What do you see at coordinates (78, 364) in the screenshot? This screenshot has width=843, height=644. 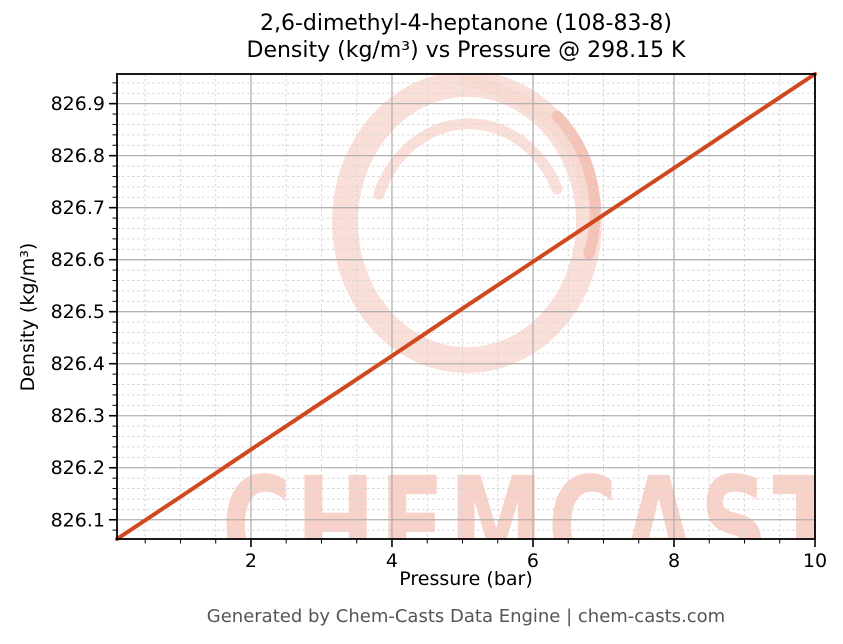 I see `y-tick-label: 826.4` at bounding box center [78, 364].